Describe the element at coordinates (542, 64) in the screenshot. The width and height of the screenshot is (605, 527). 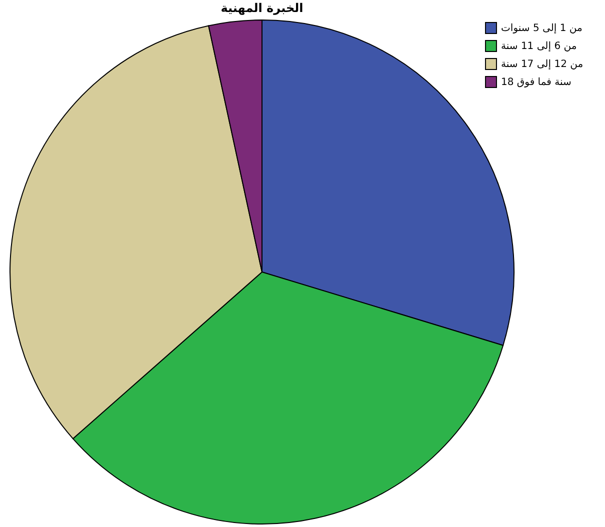
I see `legend-label: من 12 إلى 17 سنة` at that location.